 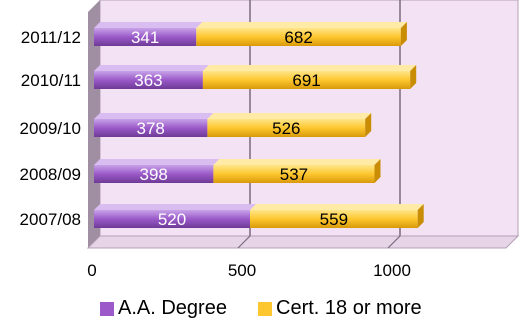 I want to click on legend-swatch-aa-degree, so click(x=107, y=308).